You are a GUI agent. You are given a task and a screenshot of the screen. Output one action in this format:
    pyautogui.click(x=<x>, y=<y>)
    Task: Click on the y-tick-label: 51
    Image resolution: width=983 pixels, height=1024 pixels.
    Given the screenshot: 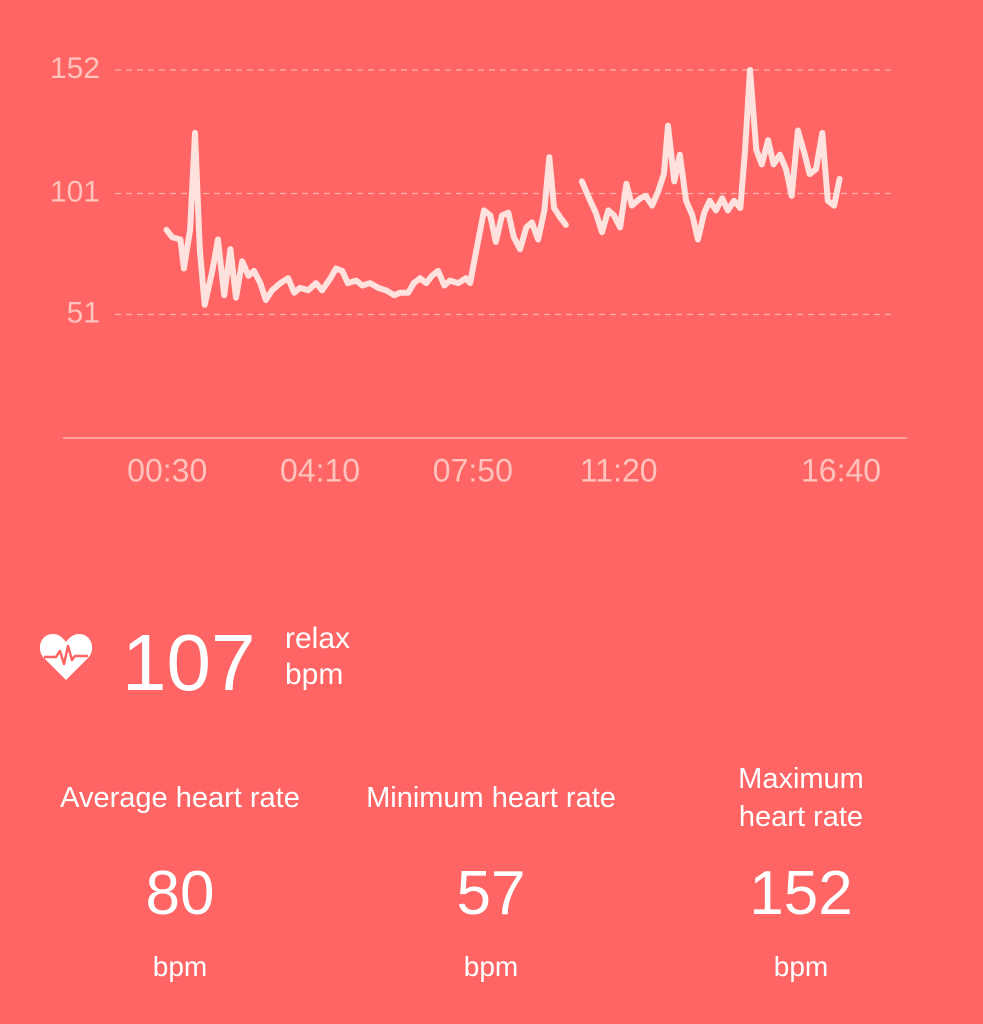 What is the action you would take?
    pyautogui.click(x=83, y=312)
    